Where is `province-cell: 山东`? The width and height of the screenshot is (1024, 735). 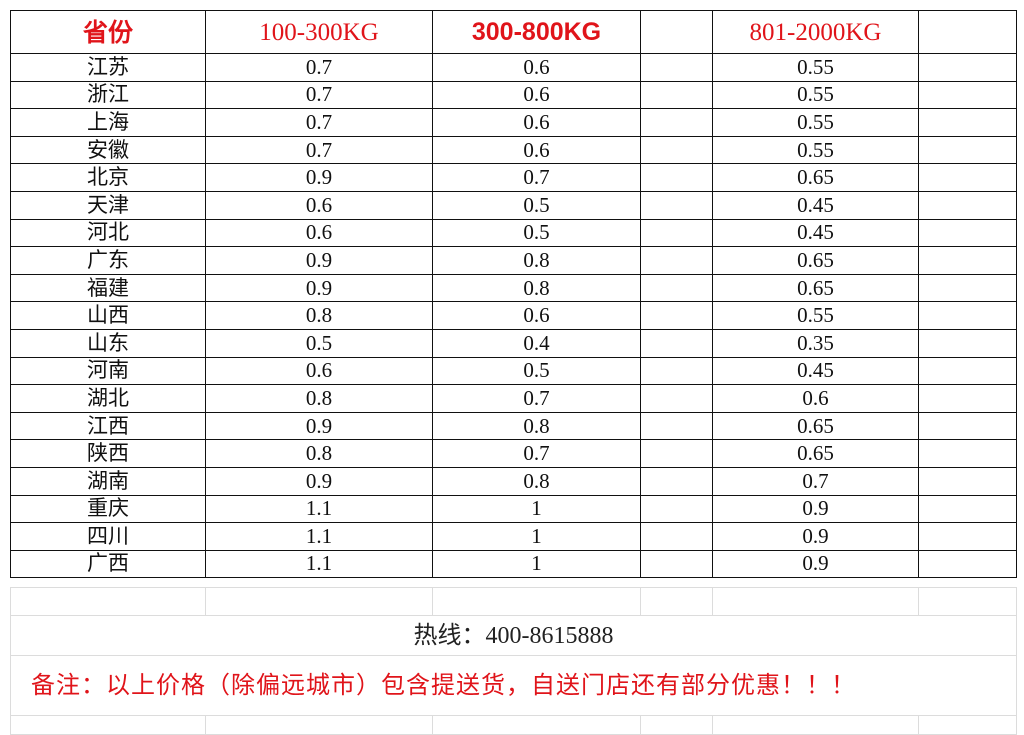 province-cell: 山东 is located at coordinates (108, 343).